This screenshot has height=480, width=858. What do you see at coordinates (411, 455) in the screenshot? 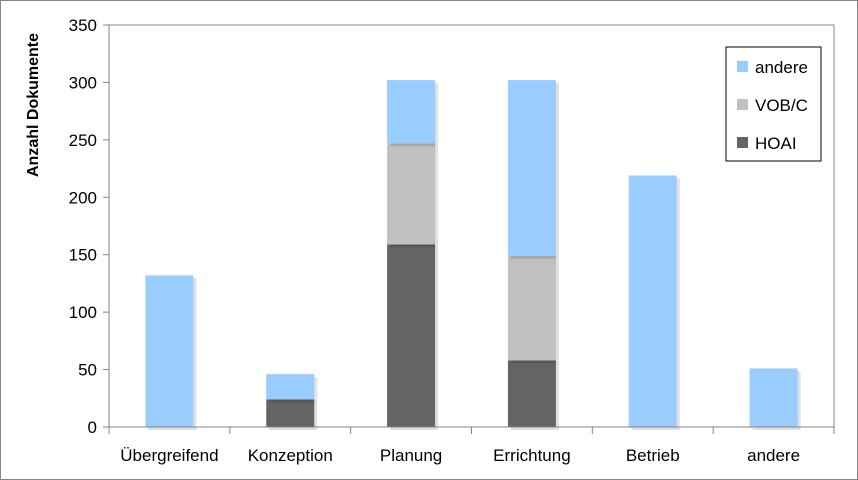
I see `x-tick-label: Planung` at bounding box center [411, 455].